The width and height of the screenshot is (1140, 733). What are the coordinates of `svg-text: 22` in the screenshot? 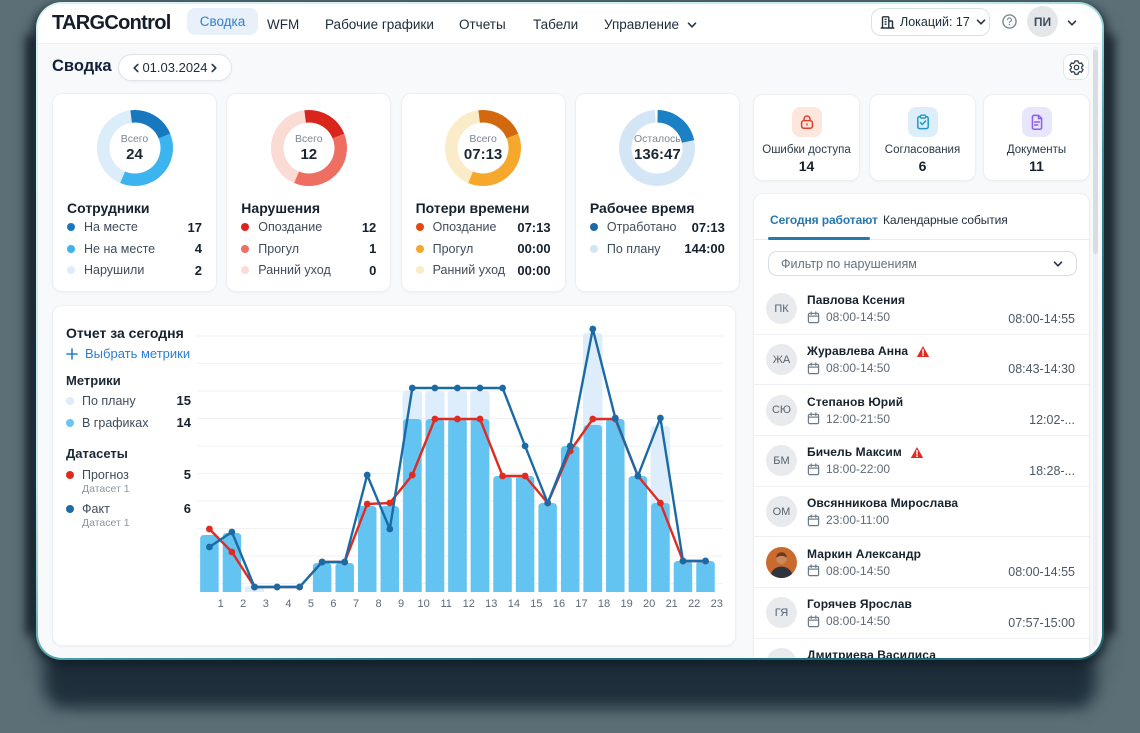 It's located at (694, 604).